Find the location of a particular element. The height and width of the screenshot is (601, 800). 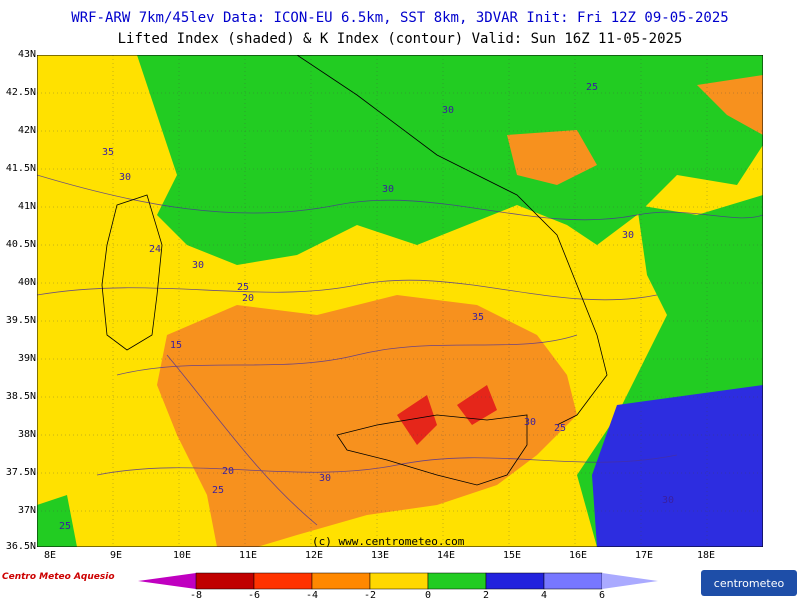

colorbar-tick: -2 is located at coordinates (370, 595).